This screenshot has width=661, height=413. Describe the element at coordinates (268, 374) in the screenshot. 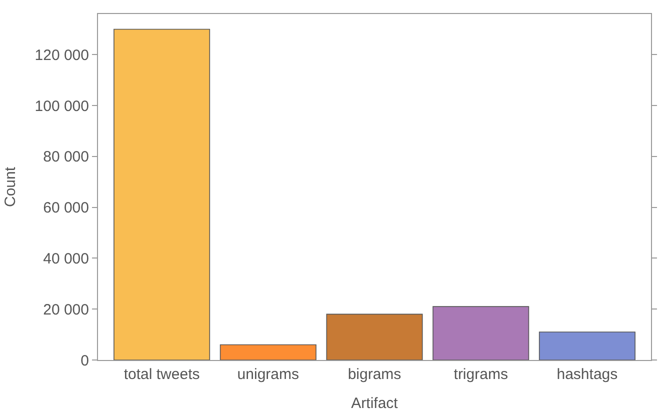

I see `x-tick-label: unigrams` at that location.